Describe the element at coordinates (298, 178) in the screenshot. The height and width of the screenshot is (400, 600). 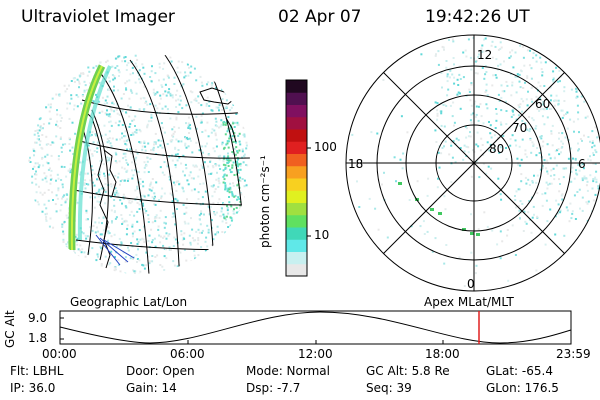
I see `intensity-colorbar` at that location.